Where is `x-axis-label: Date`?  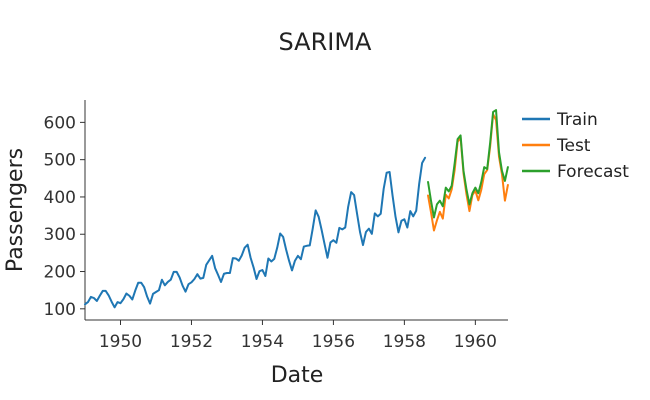 x-axis-label: Date is located at coordinates (297, 375).